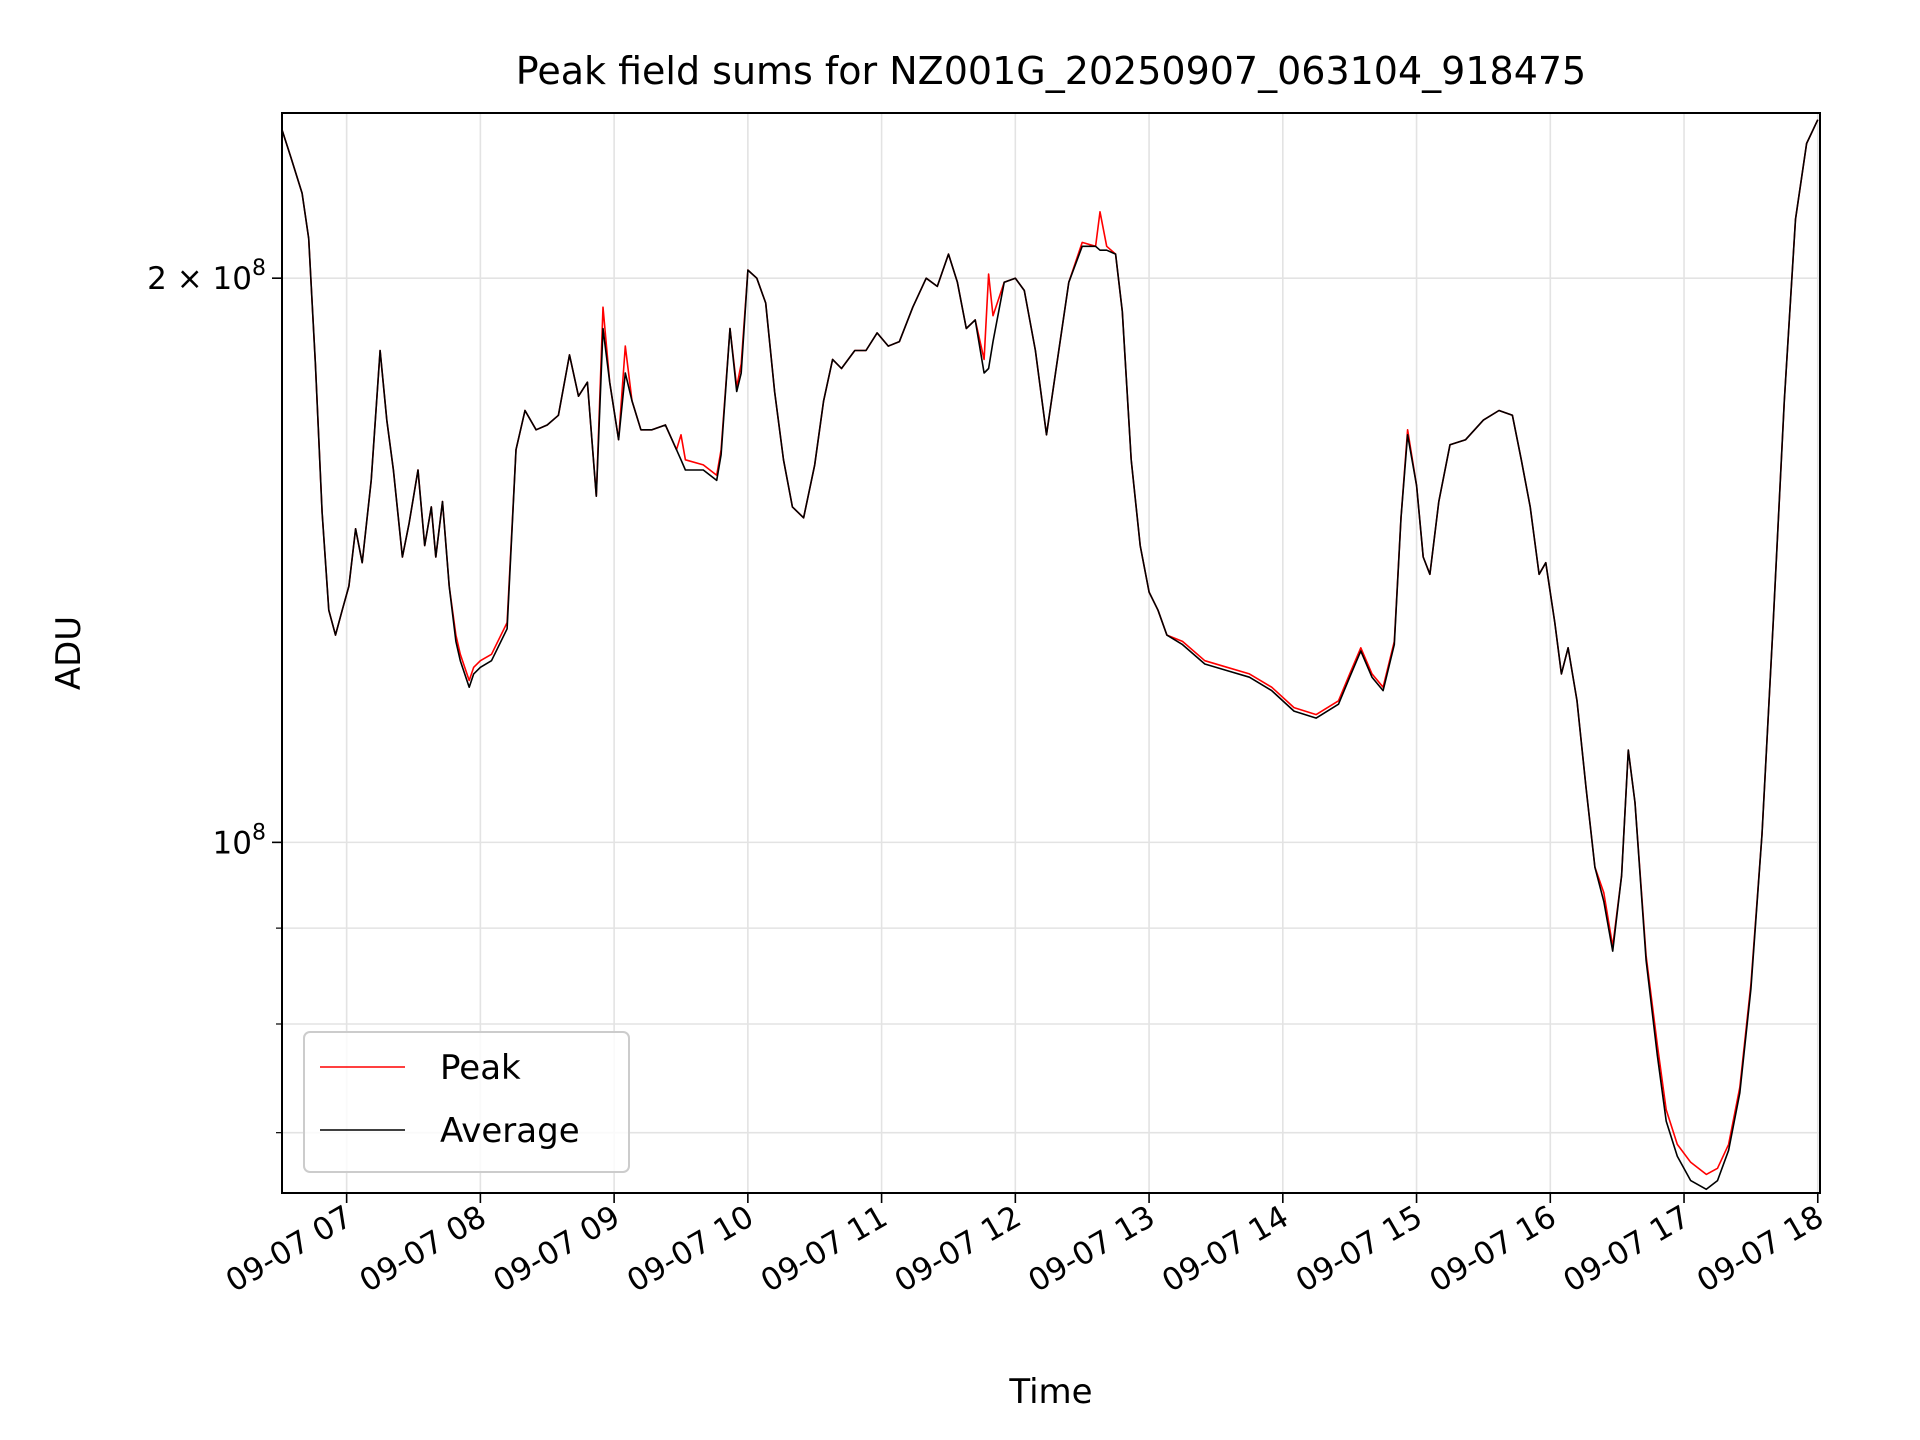 The image size is (1920, 1440). What do you see at coordinates (1050, 1392) in the screenshot?
I see `x-axis-label: Time` at bounding box center [1050, 1392].